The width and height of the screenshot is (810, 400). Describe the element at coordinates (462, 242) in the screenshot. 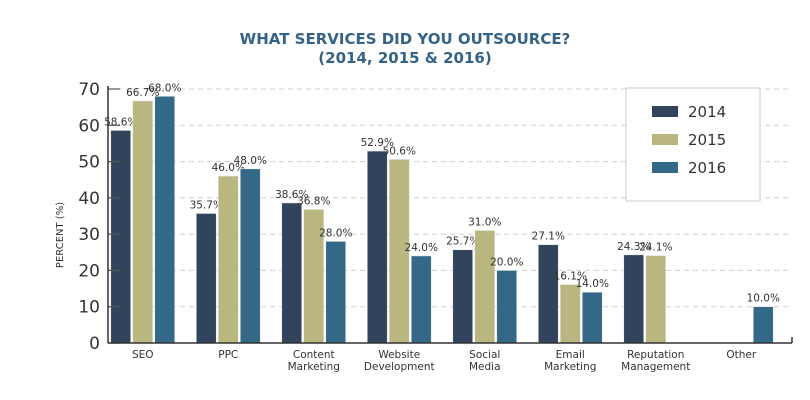

I see `data-label: 25.7%` at that location.